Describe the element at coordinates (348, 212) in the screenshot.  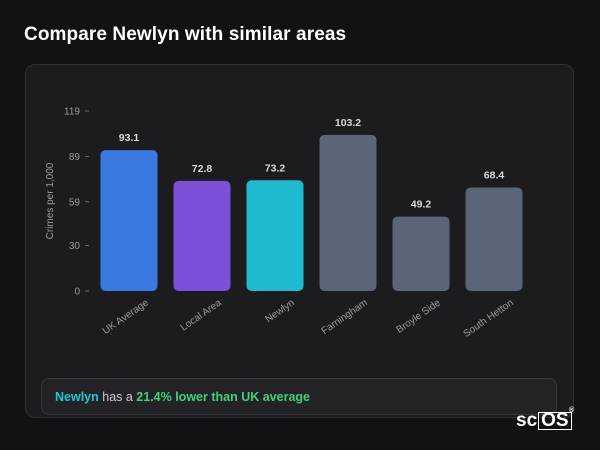
I see `bar-farningham` at that location.